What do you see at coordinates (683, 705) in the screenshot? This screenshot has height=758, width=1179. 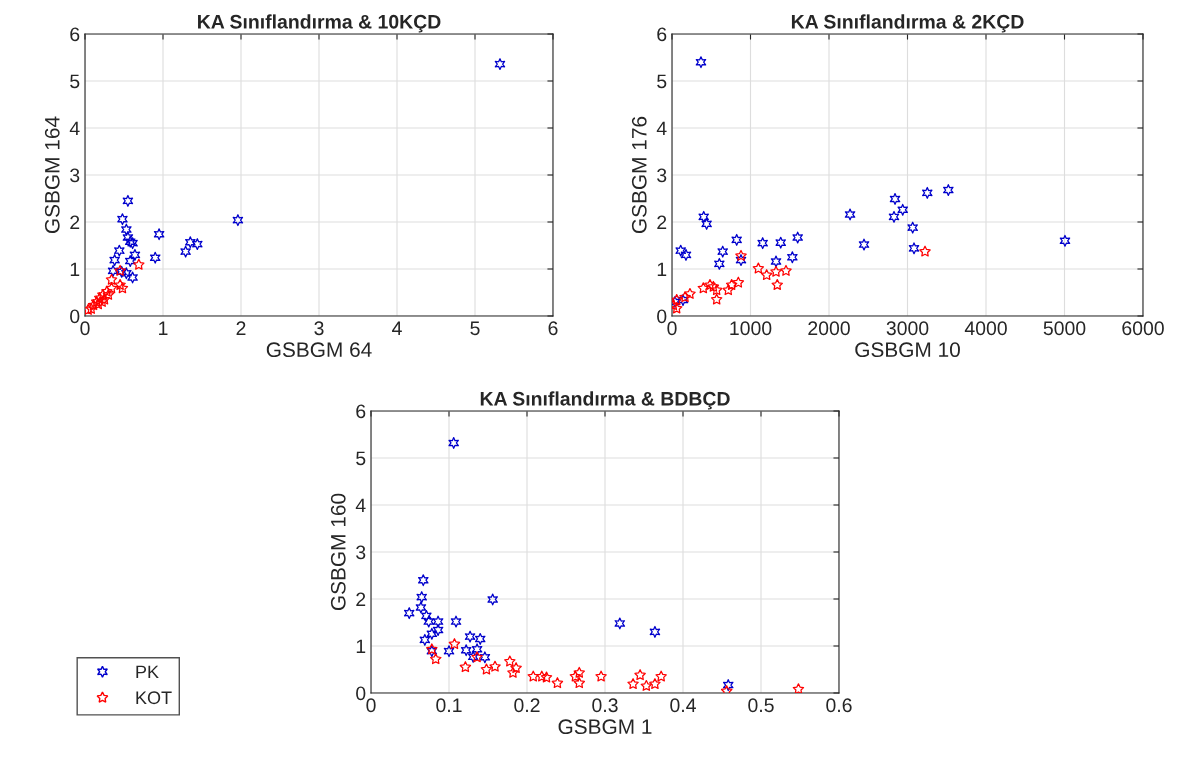 I see `x-tick-label: 0.4` at bounding box center [683, 705].